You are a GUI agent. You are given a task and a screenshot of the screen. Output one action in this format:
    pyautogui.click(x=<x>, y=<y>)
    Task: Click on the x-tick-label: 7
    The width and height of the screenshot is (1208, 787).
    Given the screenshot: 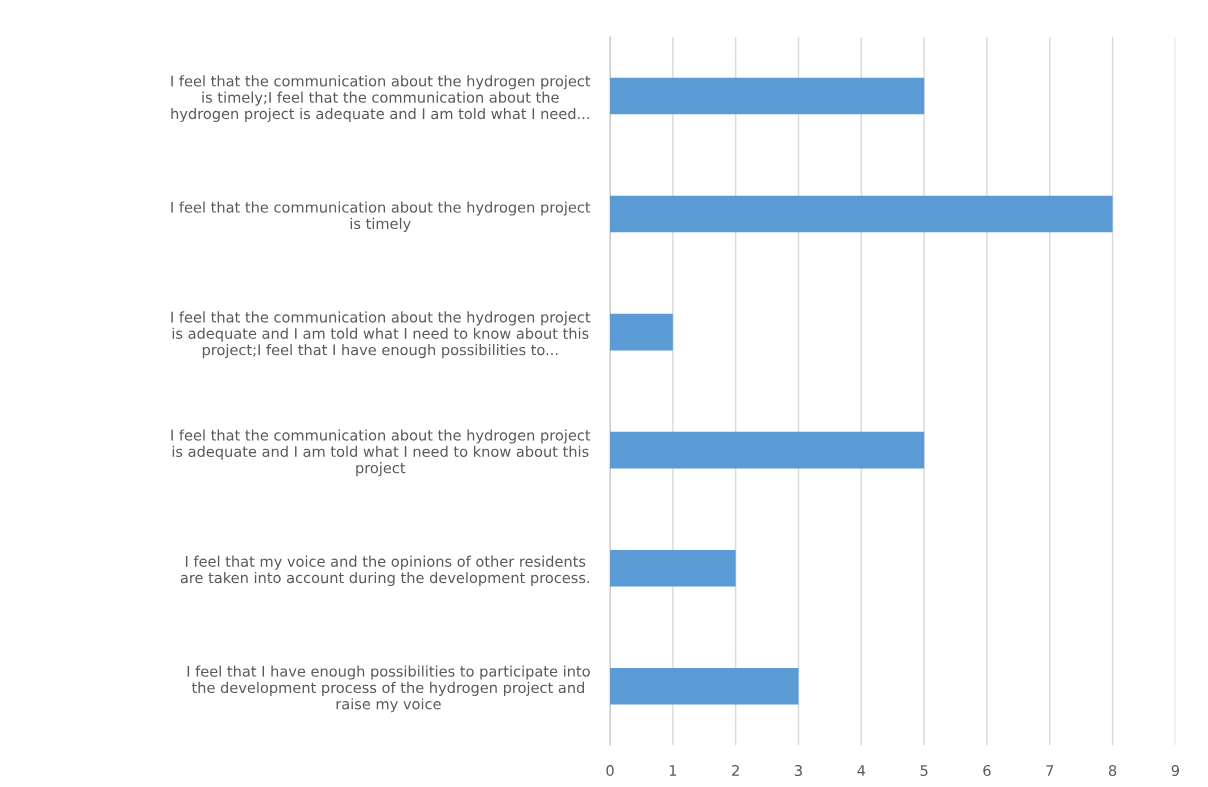 What is the action you would take?
    pyautogui.click(x=1050, y=770)
    